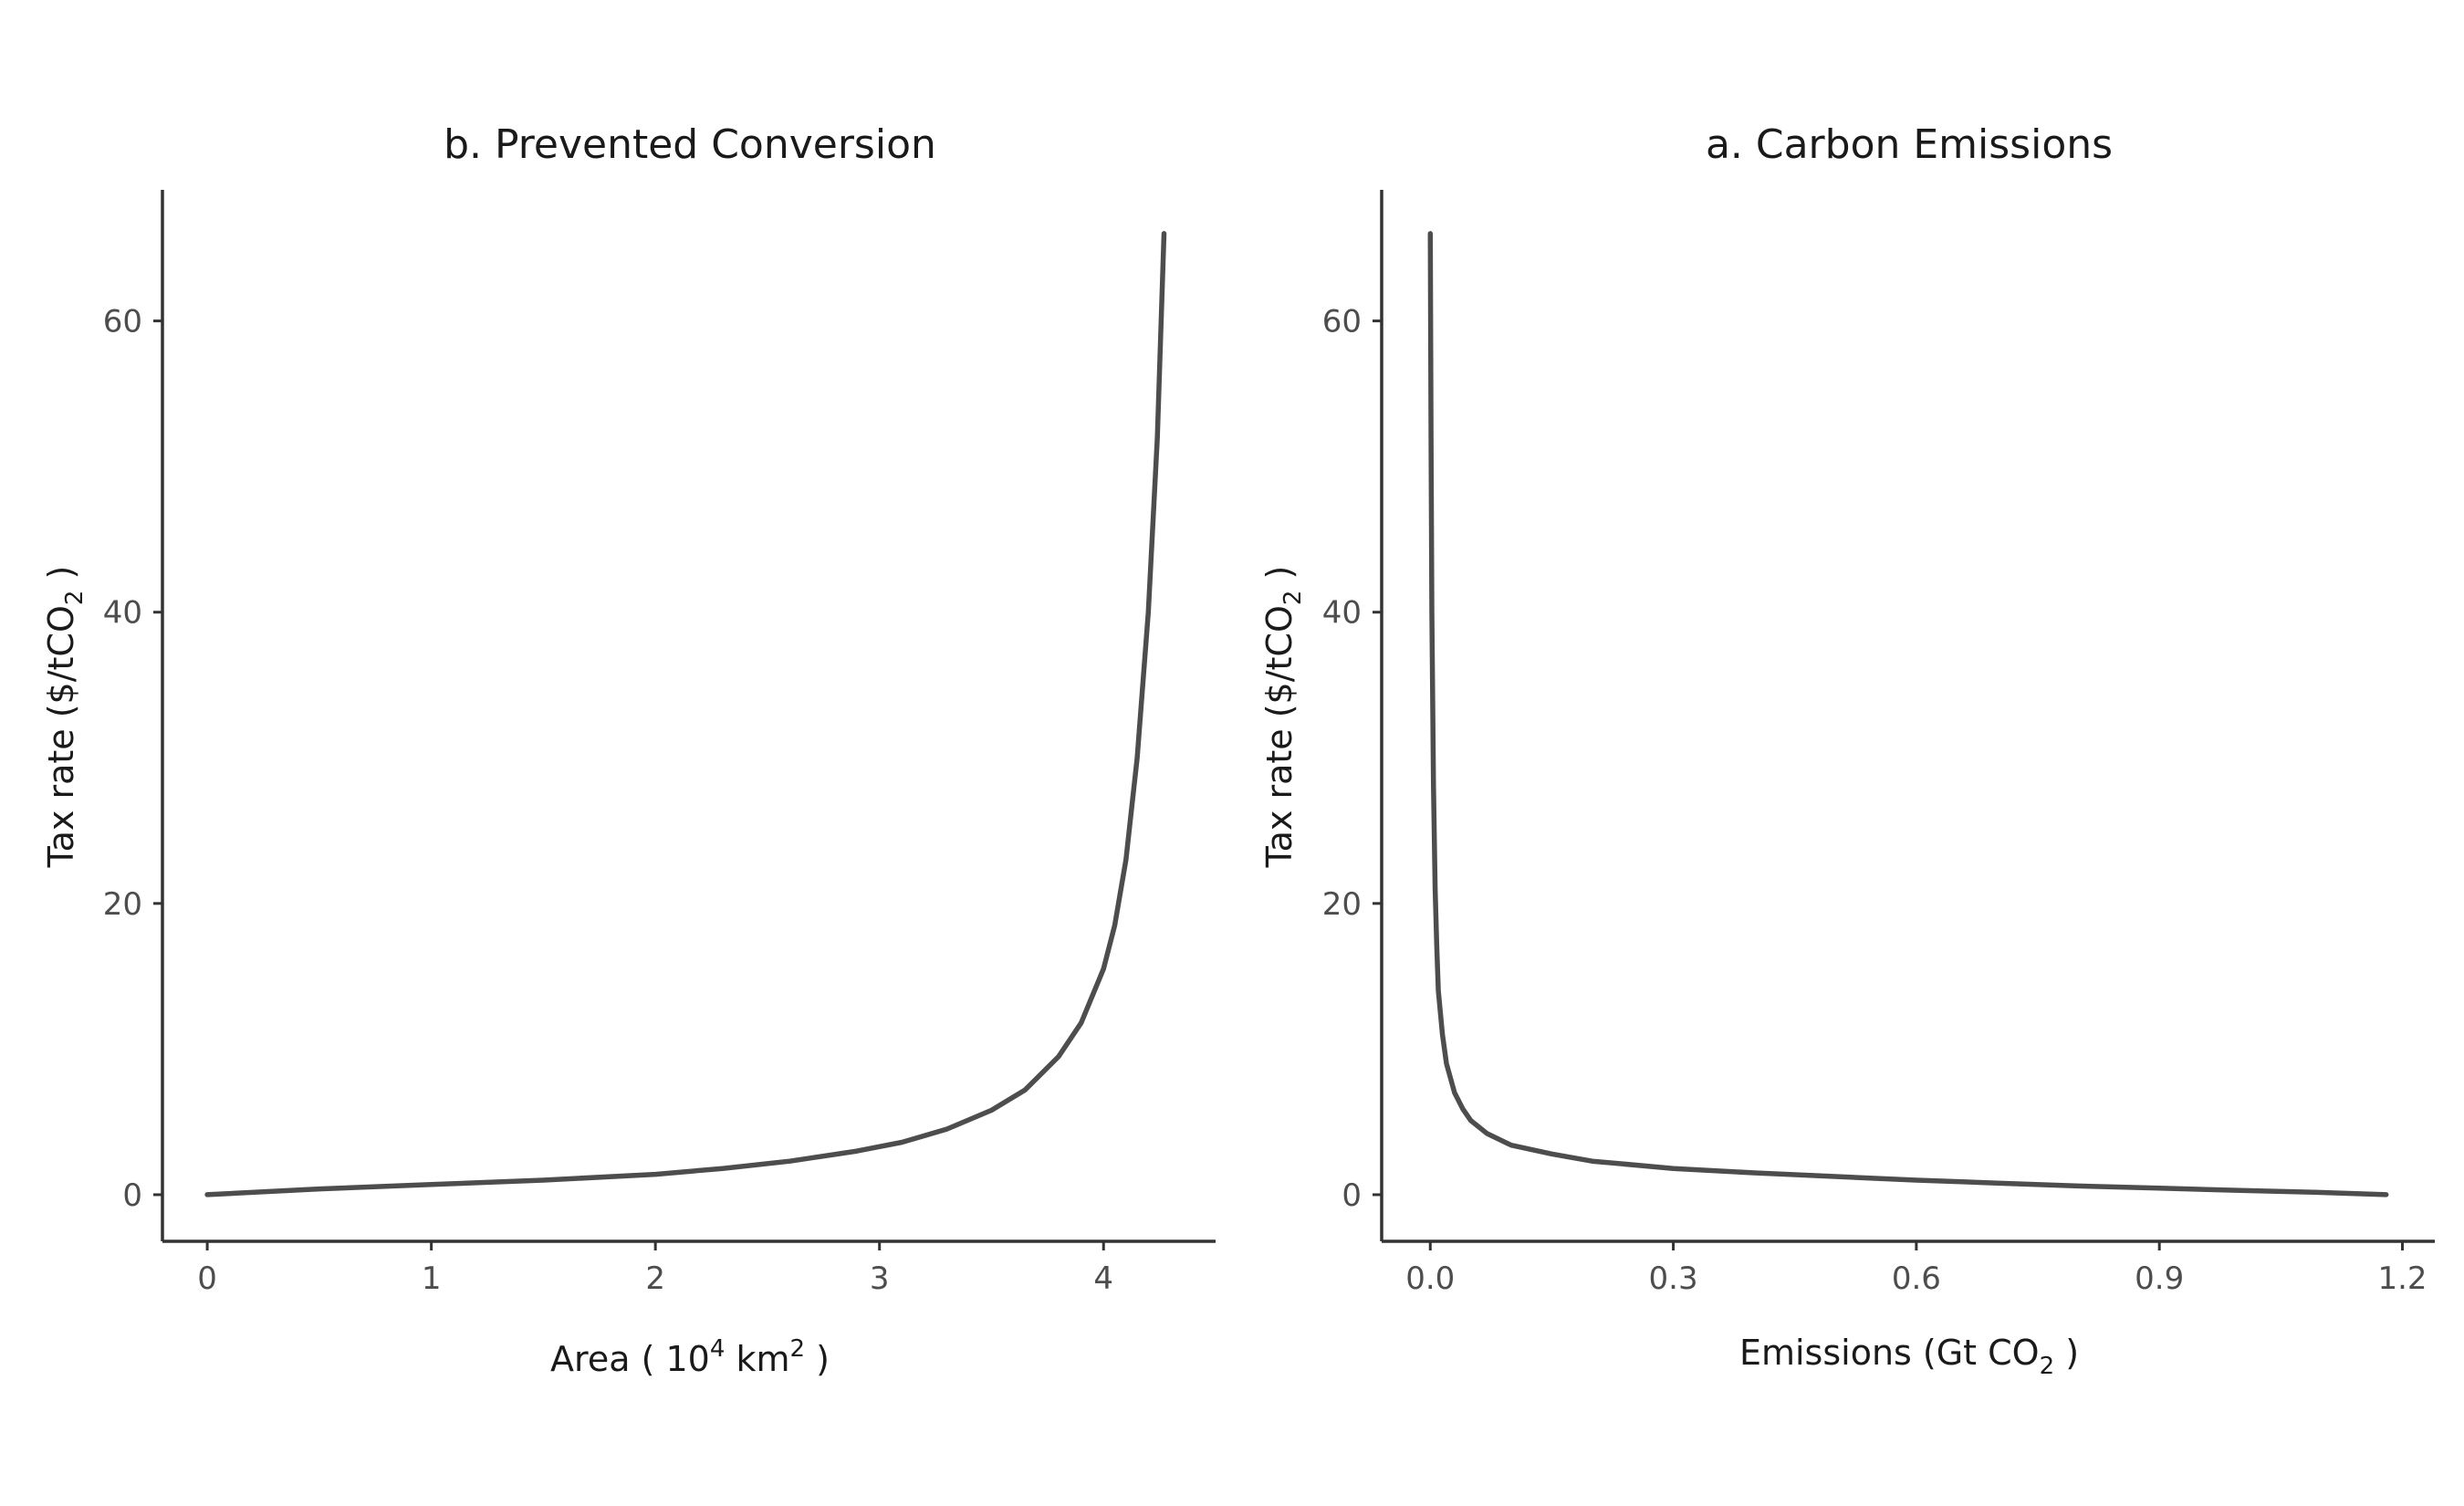 Image resolution: width=2464 pixels, height=1506 pixels. Describe the element at coordinates (1909, 144) in the screenshot. I see `chart-title: a. Carbon Emissions` at that location.